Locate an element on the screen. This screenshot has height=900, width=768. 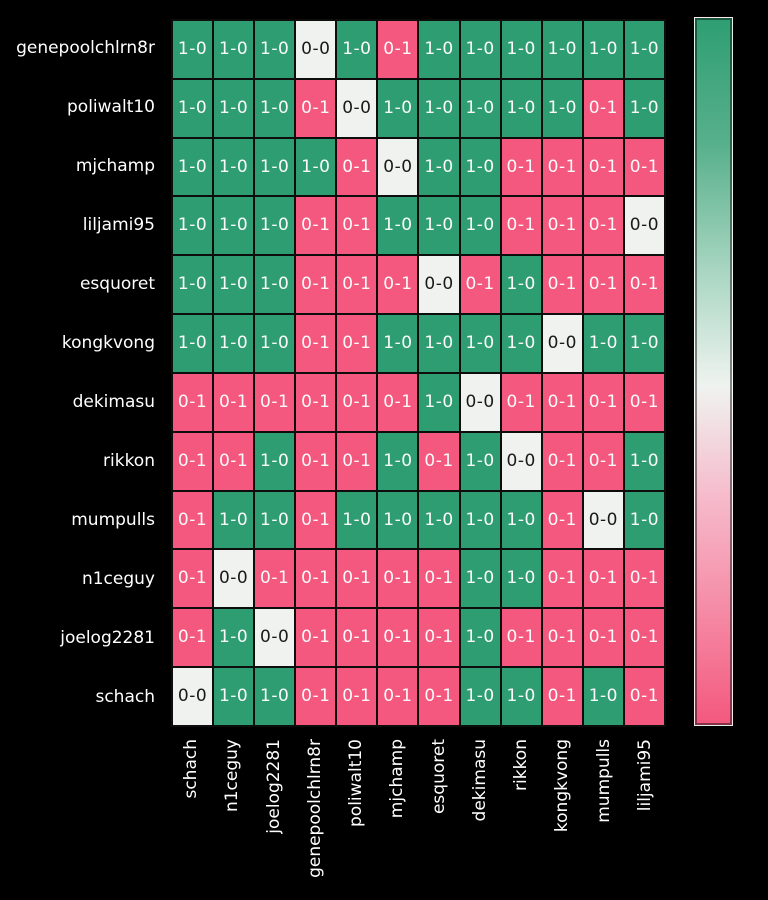
column-label: poliwalt10 is located at coordinates (356, 819).